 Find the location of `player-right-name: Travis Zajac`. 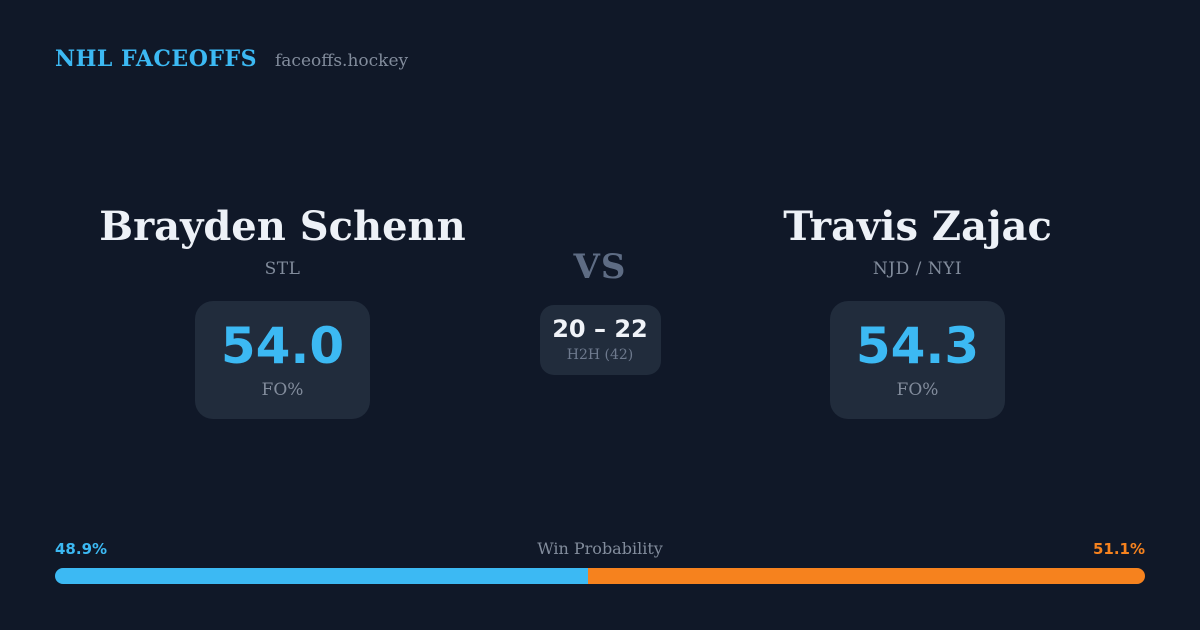

player-right-name: Travis Zajac is located at coordinates (917, 226).